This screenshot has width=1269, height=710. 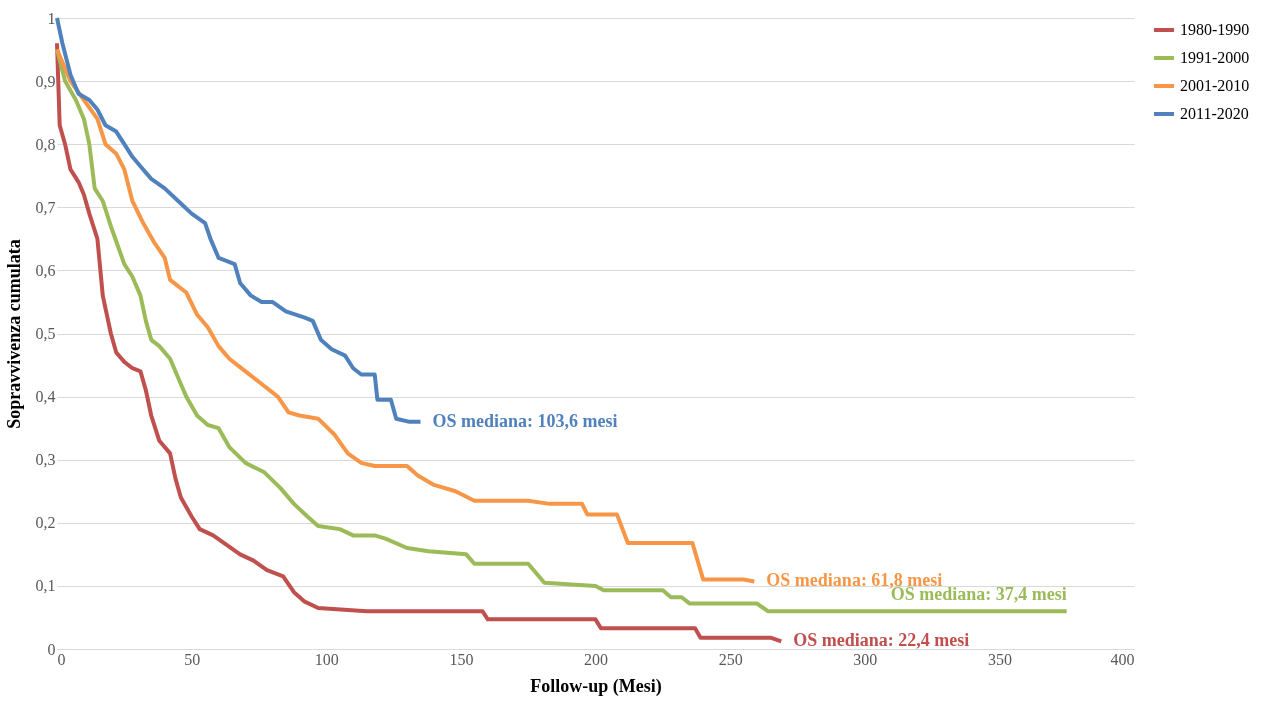 What do you see at coordinates (881, 640) in the screenshot?
I see `annotation: OS mediana: 22,4 mesi` at bounding box center [881, 640].